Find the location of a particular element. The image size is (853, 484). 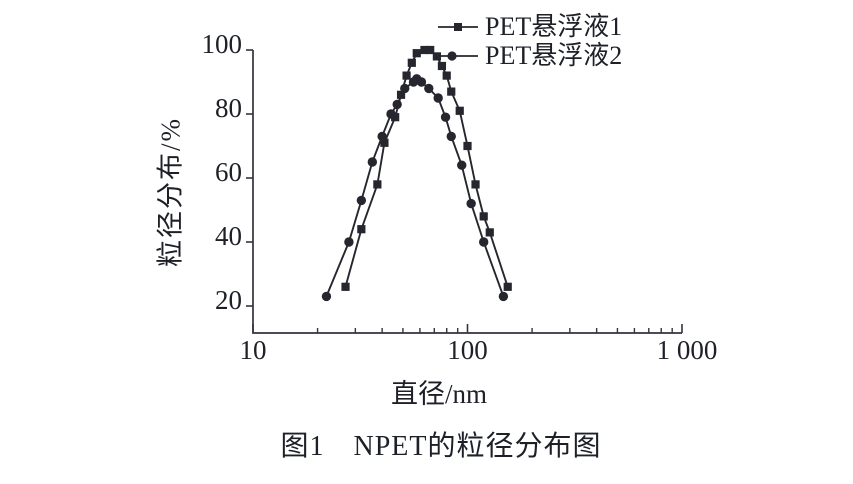

y-axis-title: 粒径分布/% is located at coordinates (170, 192).